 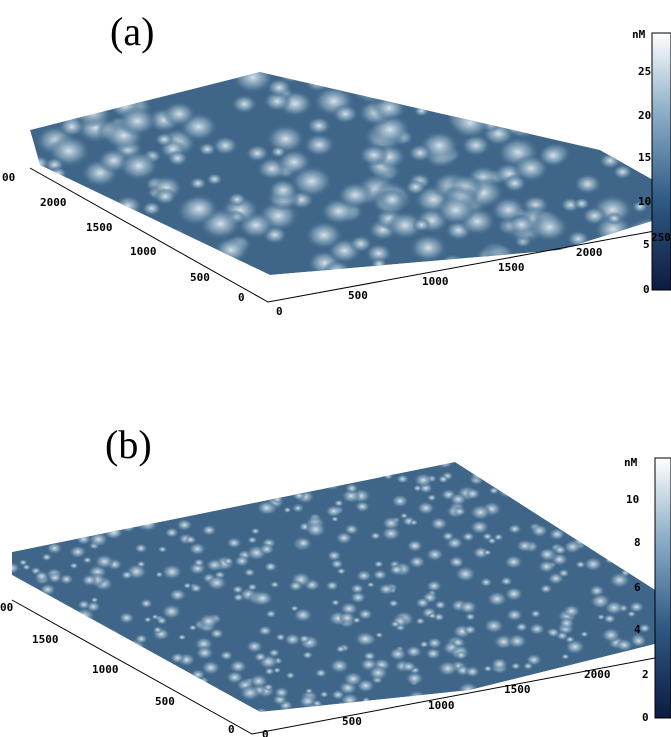 What do you see at coordinates (646, 289) in the screenshot?
I see `colorbar-tick-label: 0` at bounding box center [646, 289].